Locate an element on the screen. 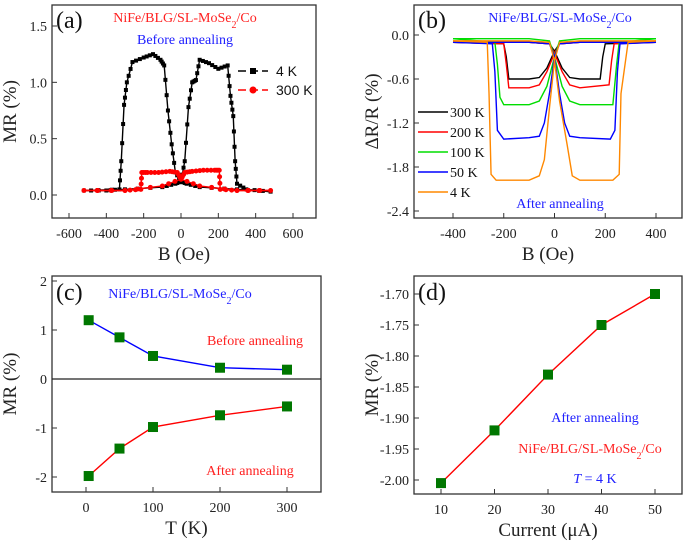 This screenshot has width=685, height=542. y-tick-label: -1.85 is located at coordinates (394, 388).